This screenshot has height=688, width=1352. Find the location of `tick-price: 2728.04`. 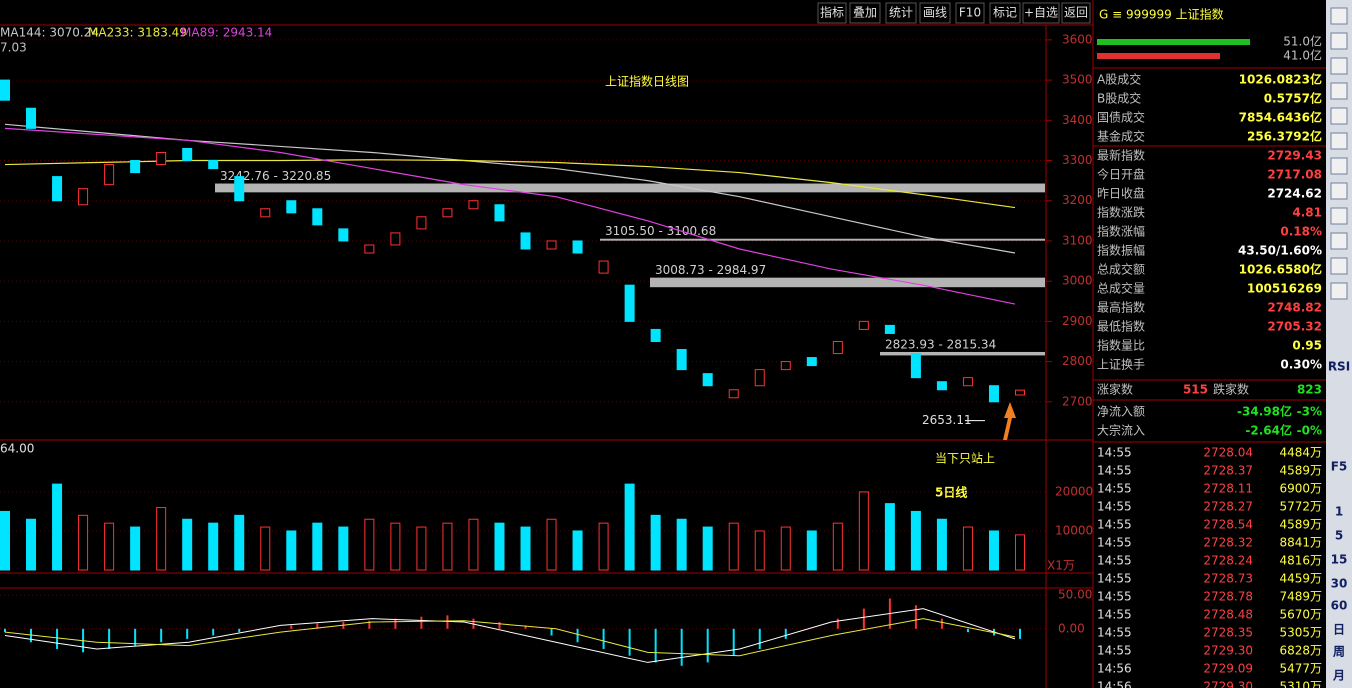

tick-price: 2728.04 is located at coordinates (1228, 453).